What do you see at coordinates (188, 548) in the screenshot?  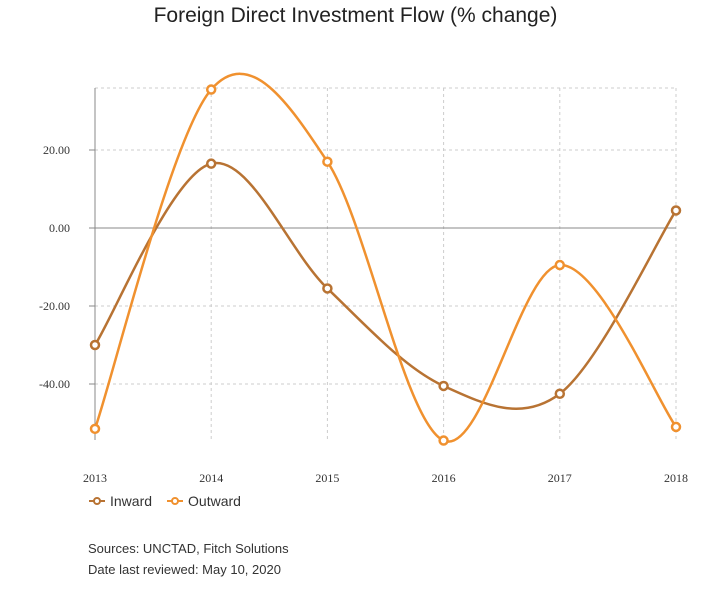 I see `source-note: Sources: UNCTAD, Fitch Solutions` at bounding box center [188, 548].